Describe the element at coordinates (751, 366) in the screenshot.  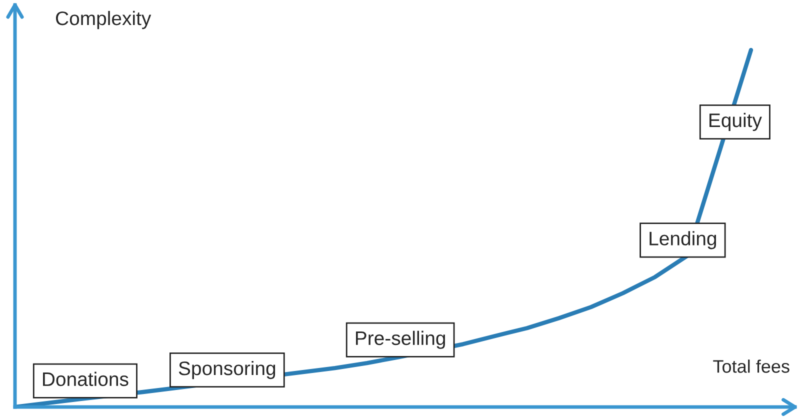
I see `x-axis-title: Total fees` at that location.